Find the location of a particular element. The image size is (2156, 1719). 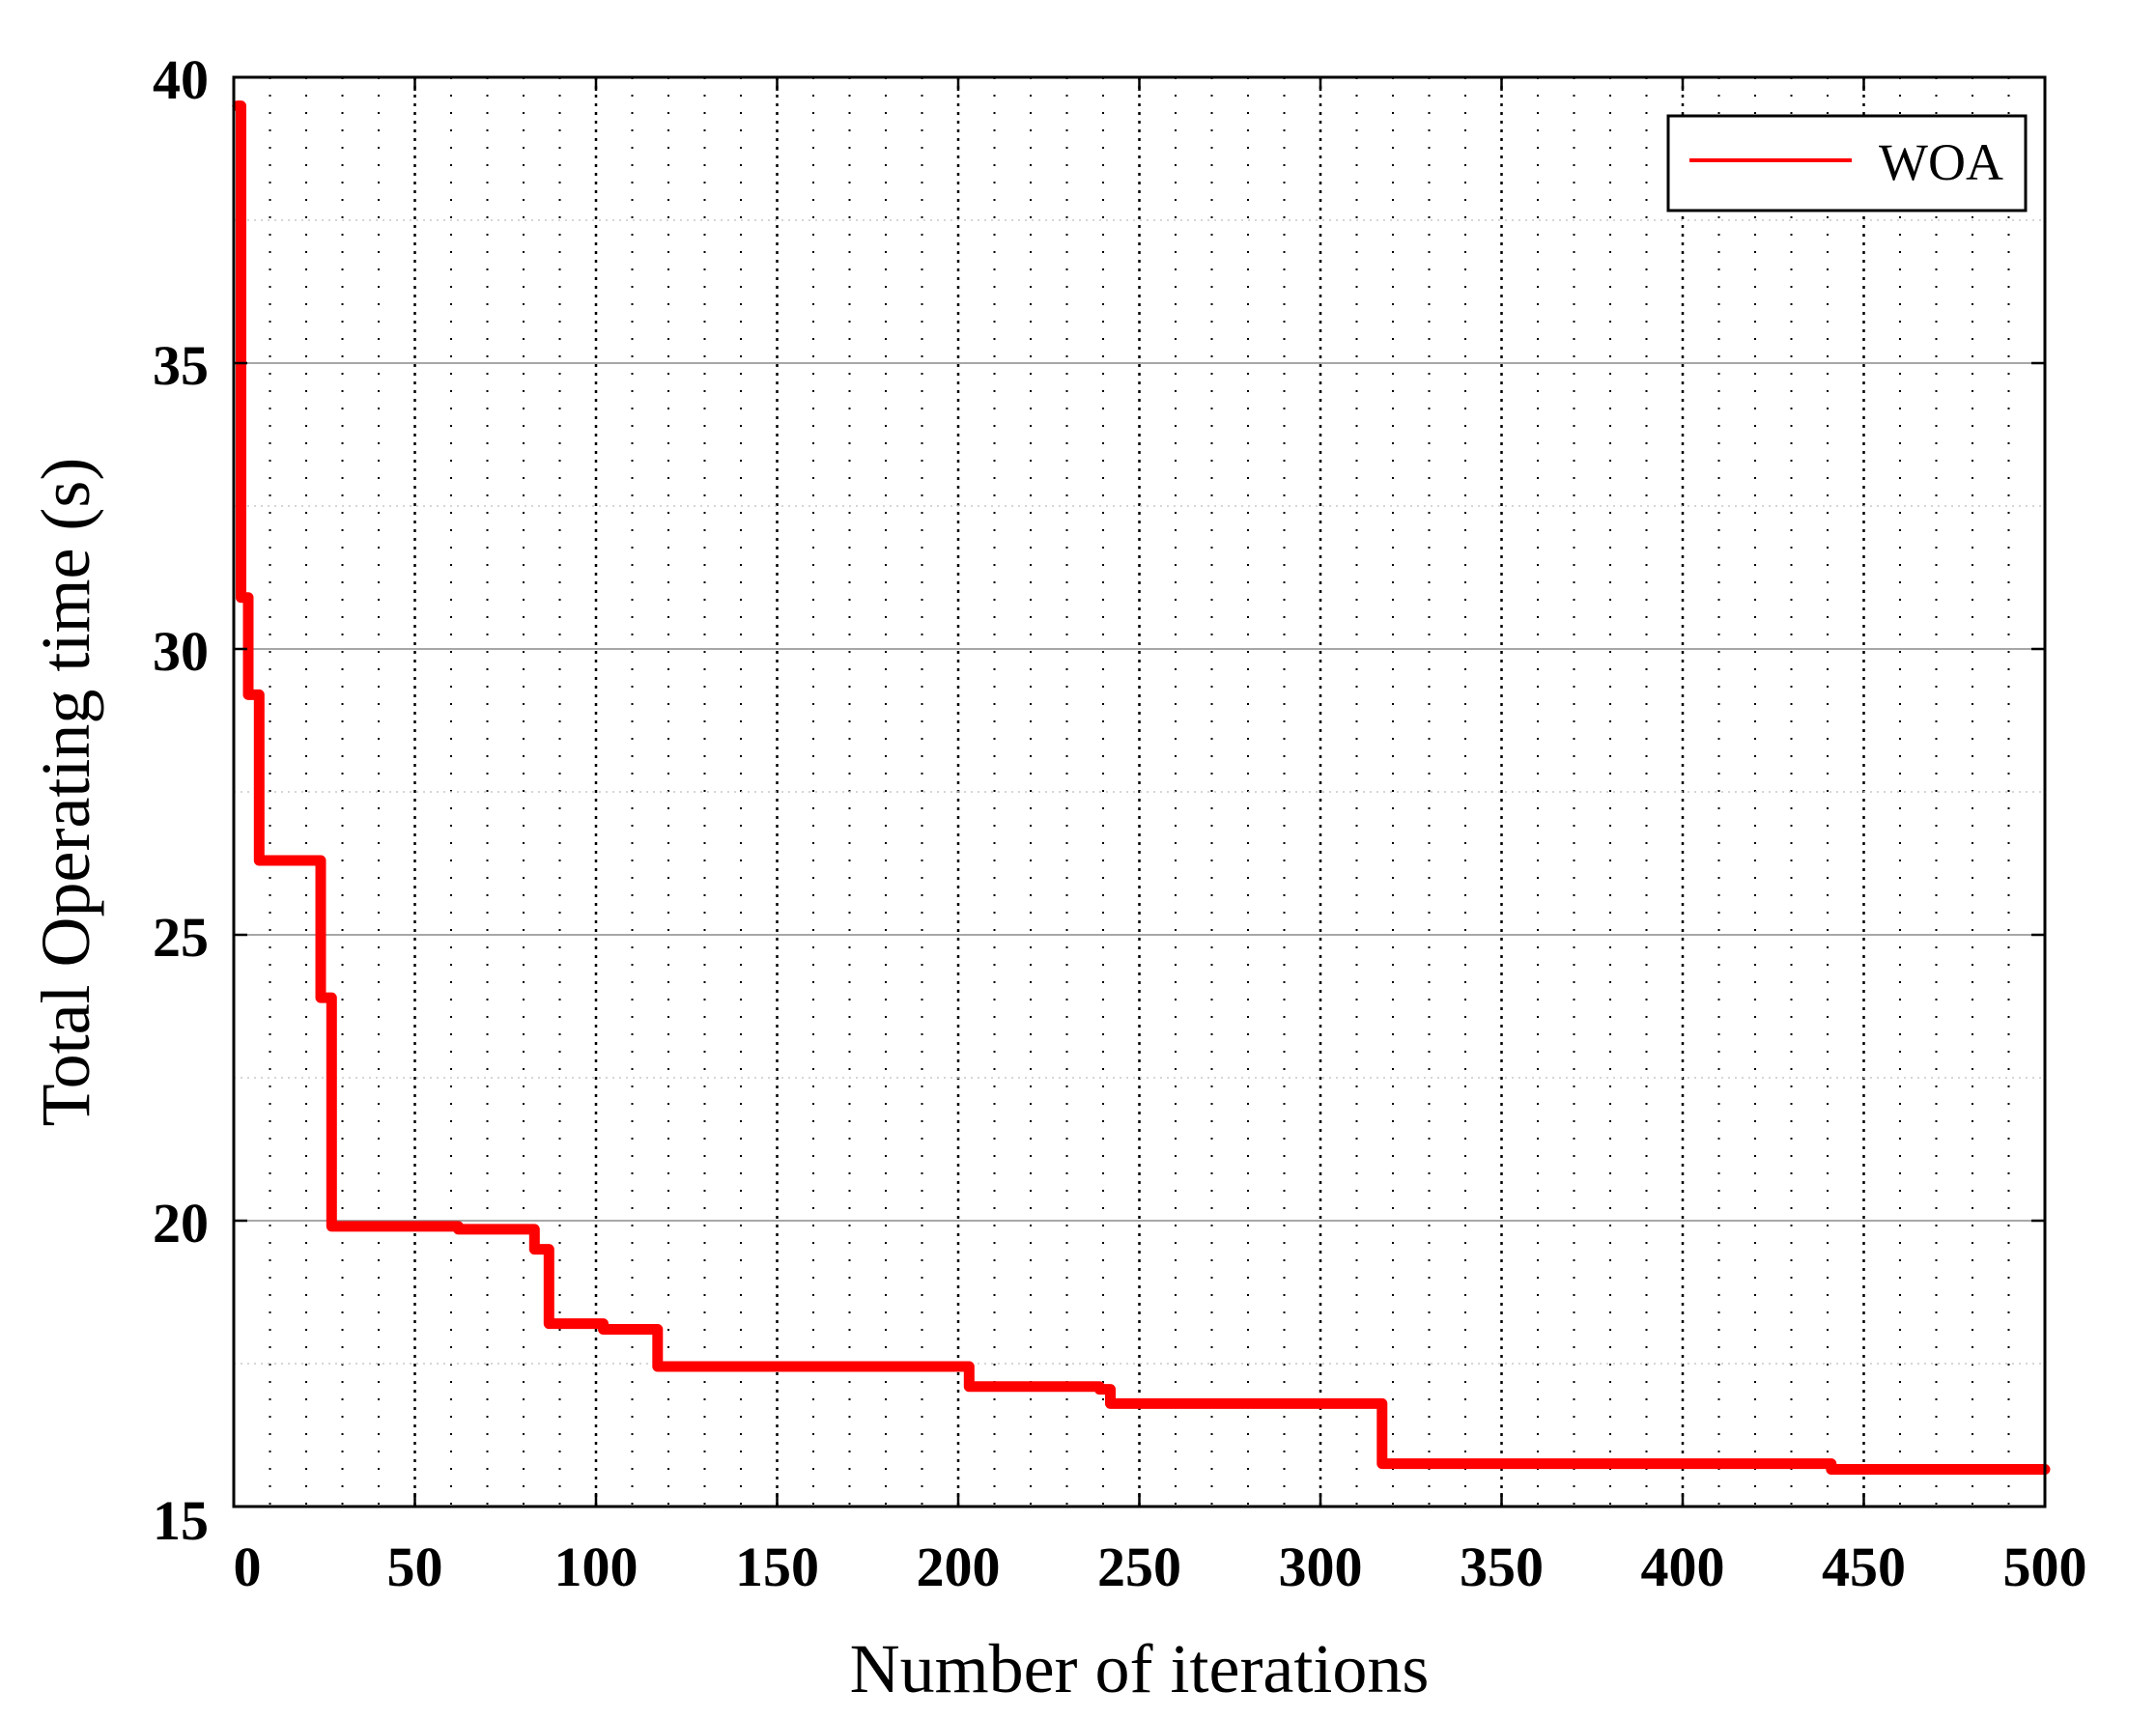

y-tick-label: 25 is located at coordinates (181, 937).